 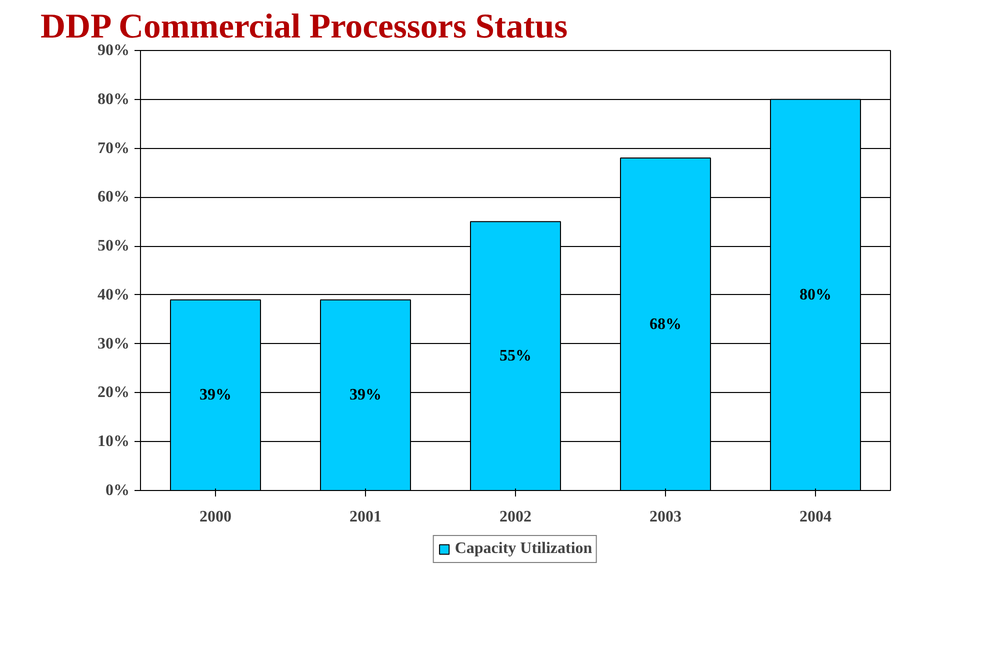 I want to click on y-tick-label: 0%, so click(x=118, y=490).